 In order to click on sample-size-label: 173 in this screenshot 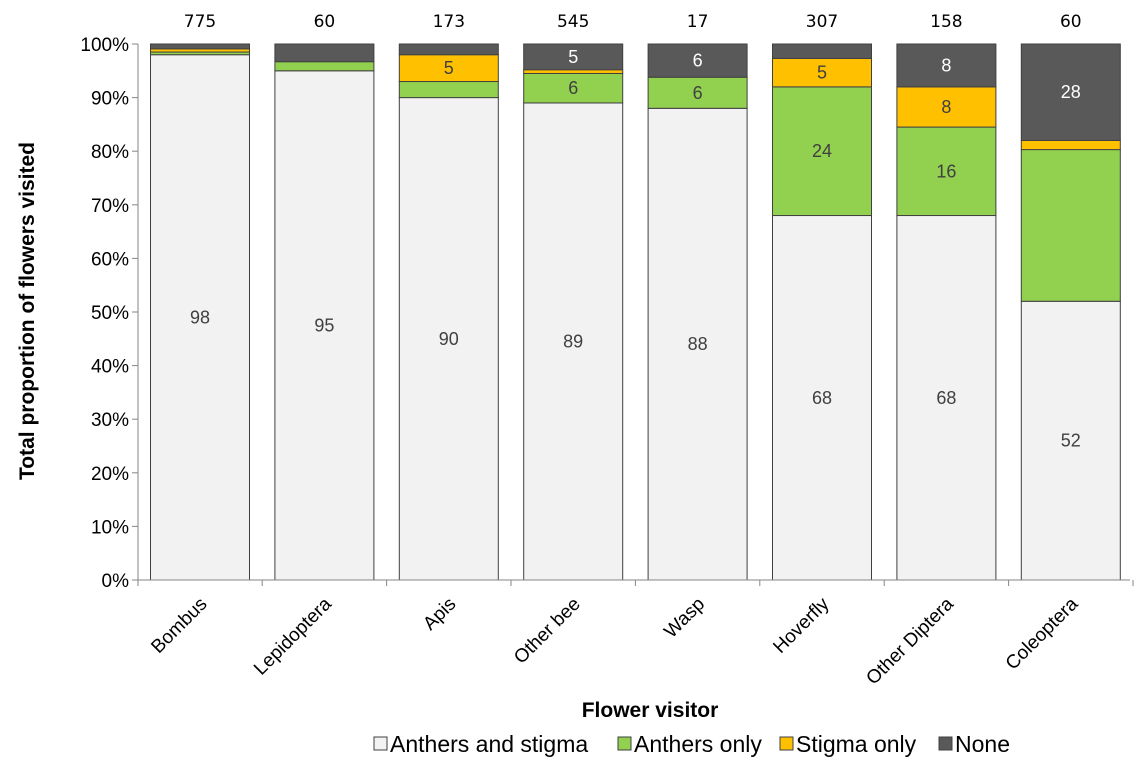, I will do `click(449, 22)`.